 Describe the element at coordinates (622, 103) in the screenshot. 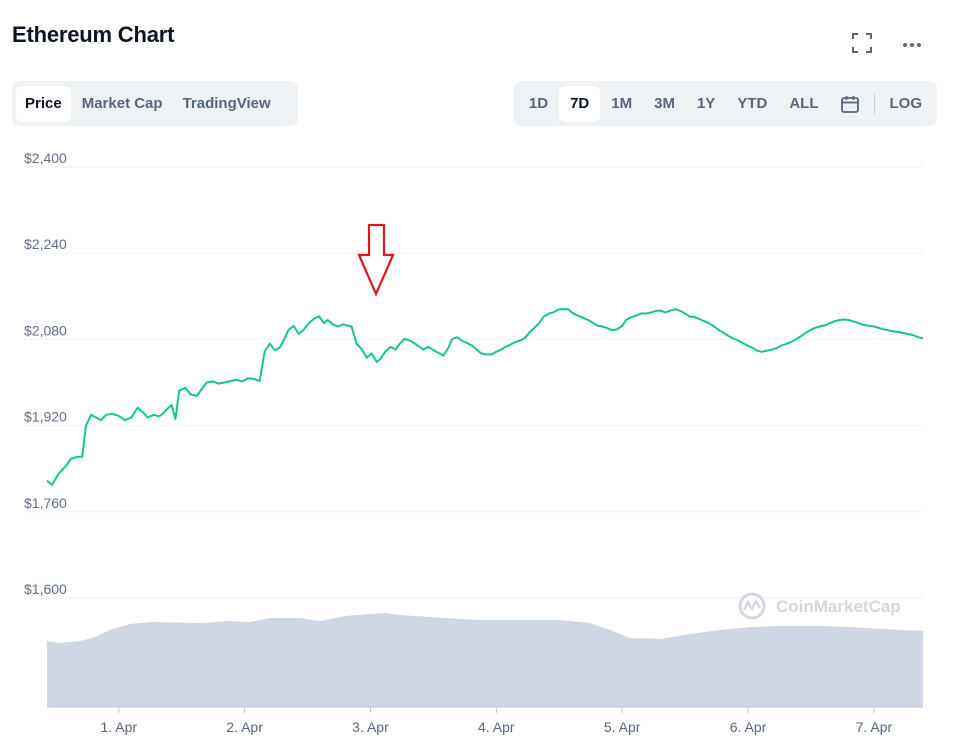

I see `range-1m: 1M` at that location.